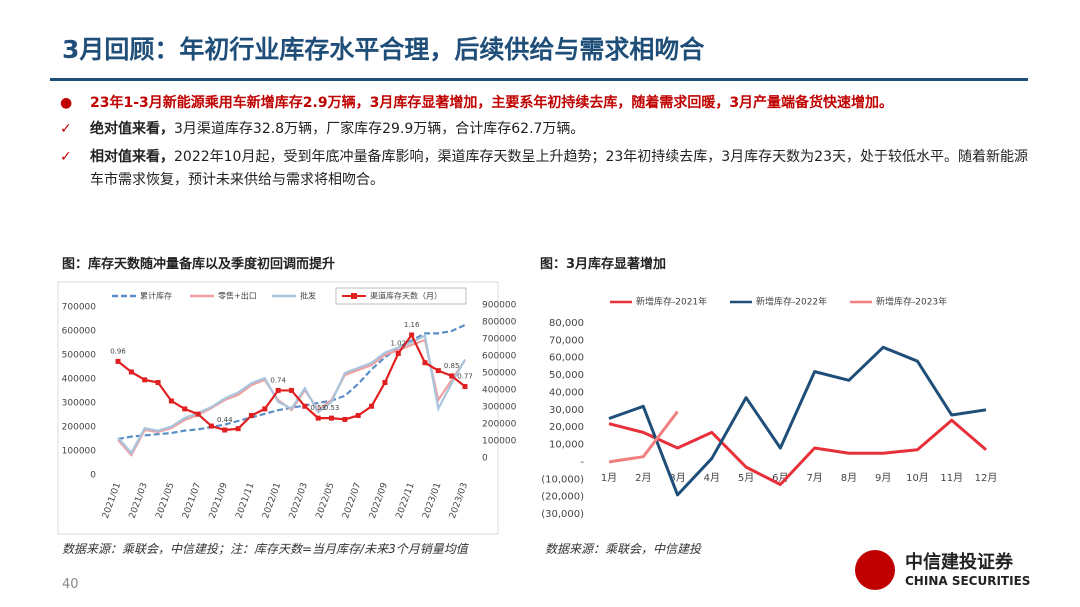 The height and width of the screenshot is (607, 1080). What do you see at coordinates (379, 129) in the screenshot?
I see `bullet-text: 3月渠道库存32.8万辆，厂家库存29.9万辆，合计库存62.7万辆。` at bounding box center [379, 129].